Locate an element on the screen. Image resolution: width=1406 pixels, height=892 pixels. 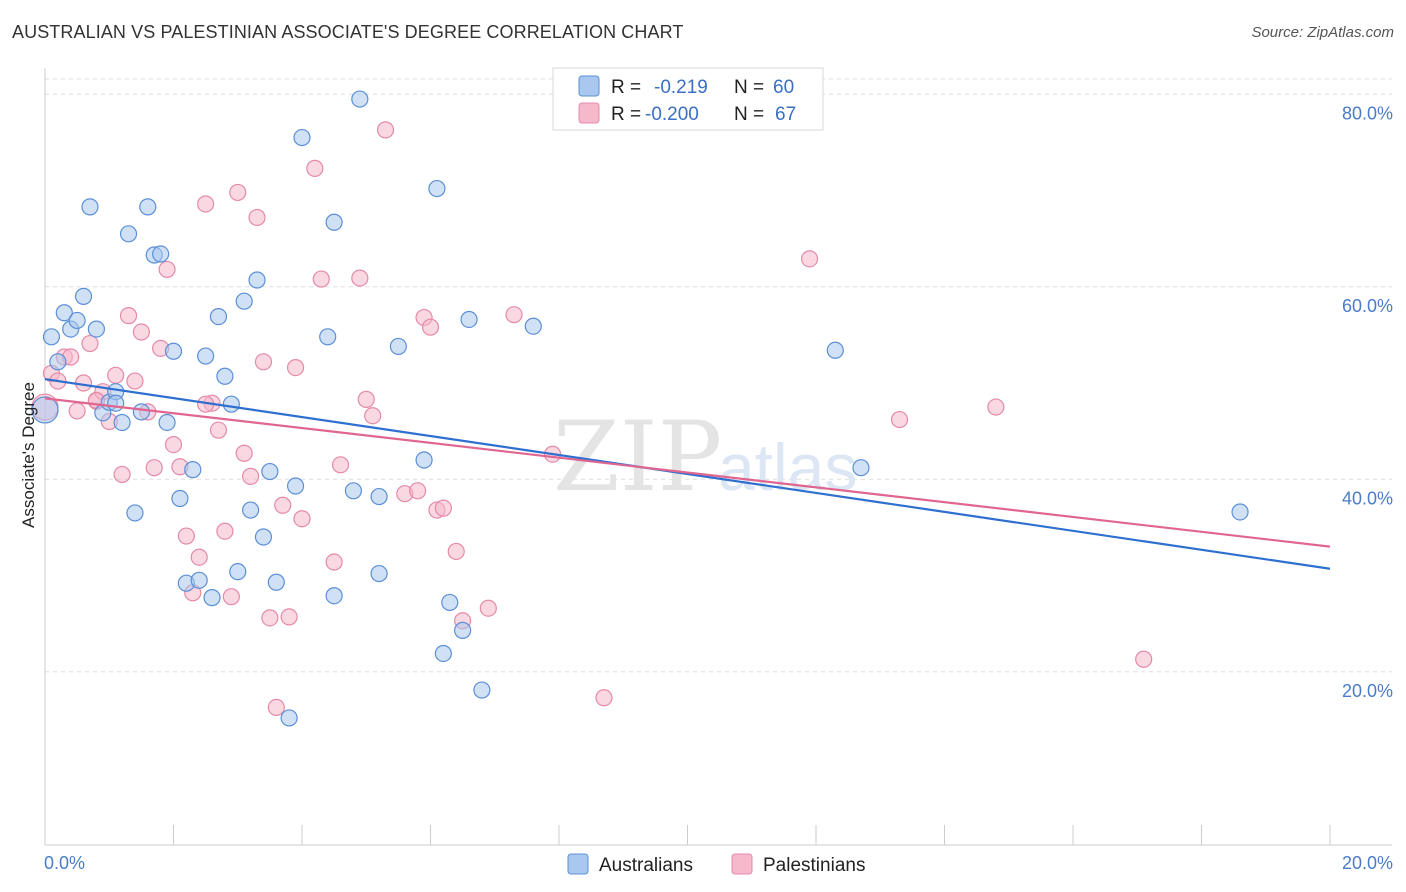
y-axis-label: Associate's Degree is located at coordinates (28, 455).